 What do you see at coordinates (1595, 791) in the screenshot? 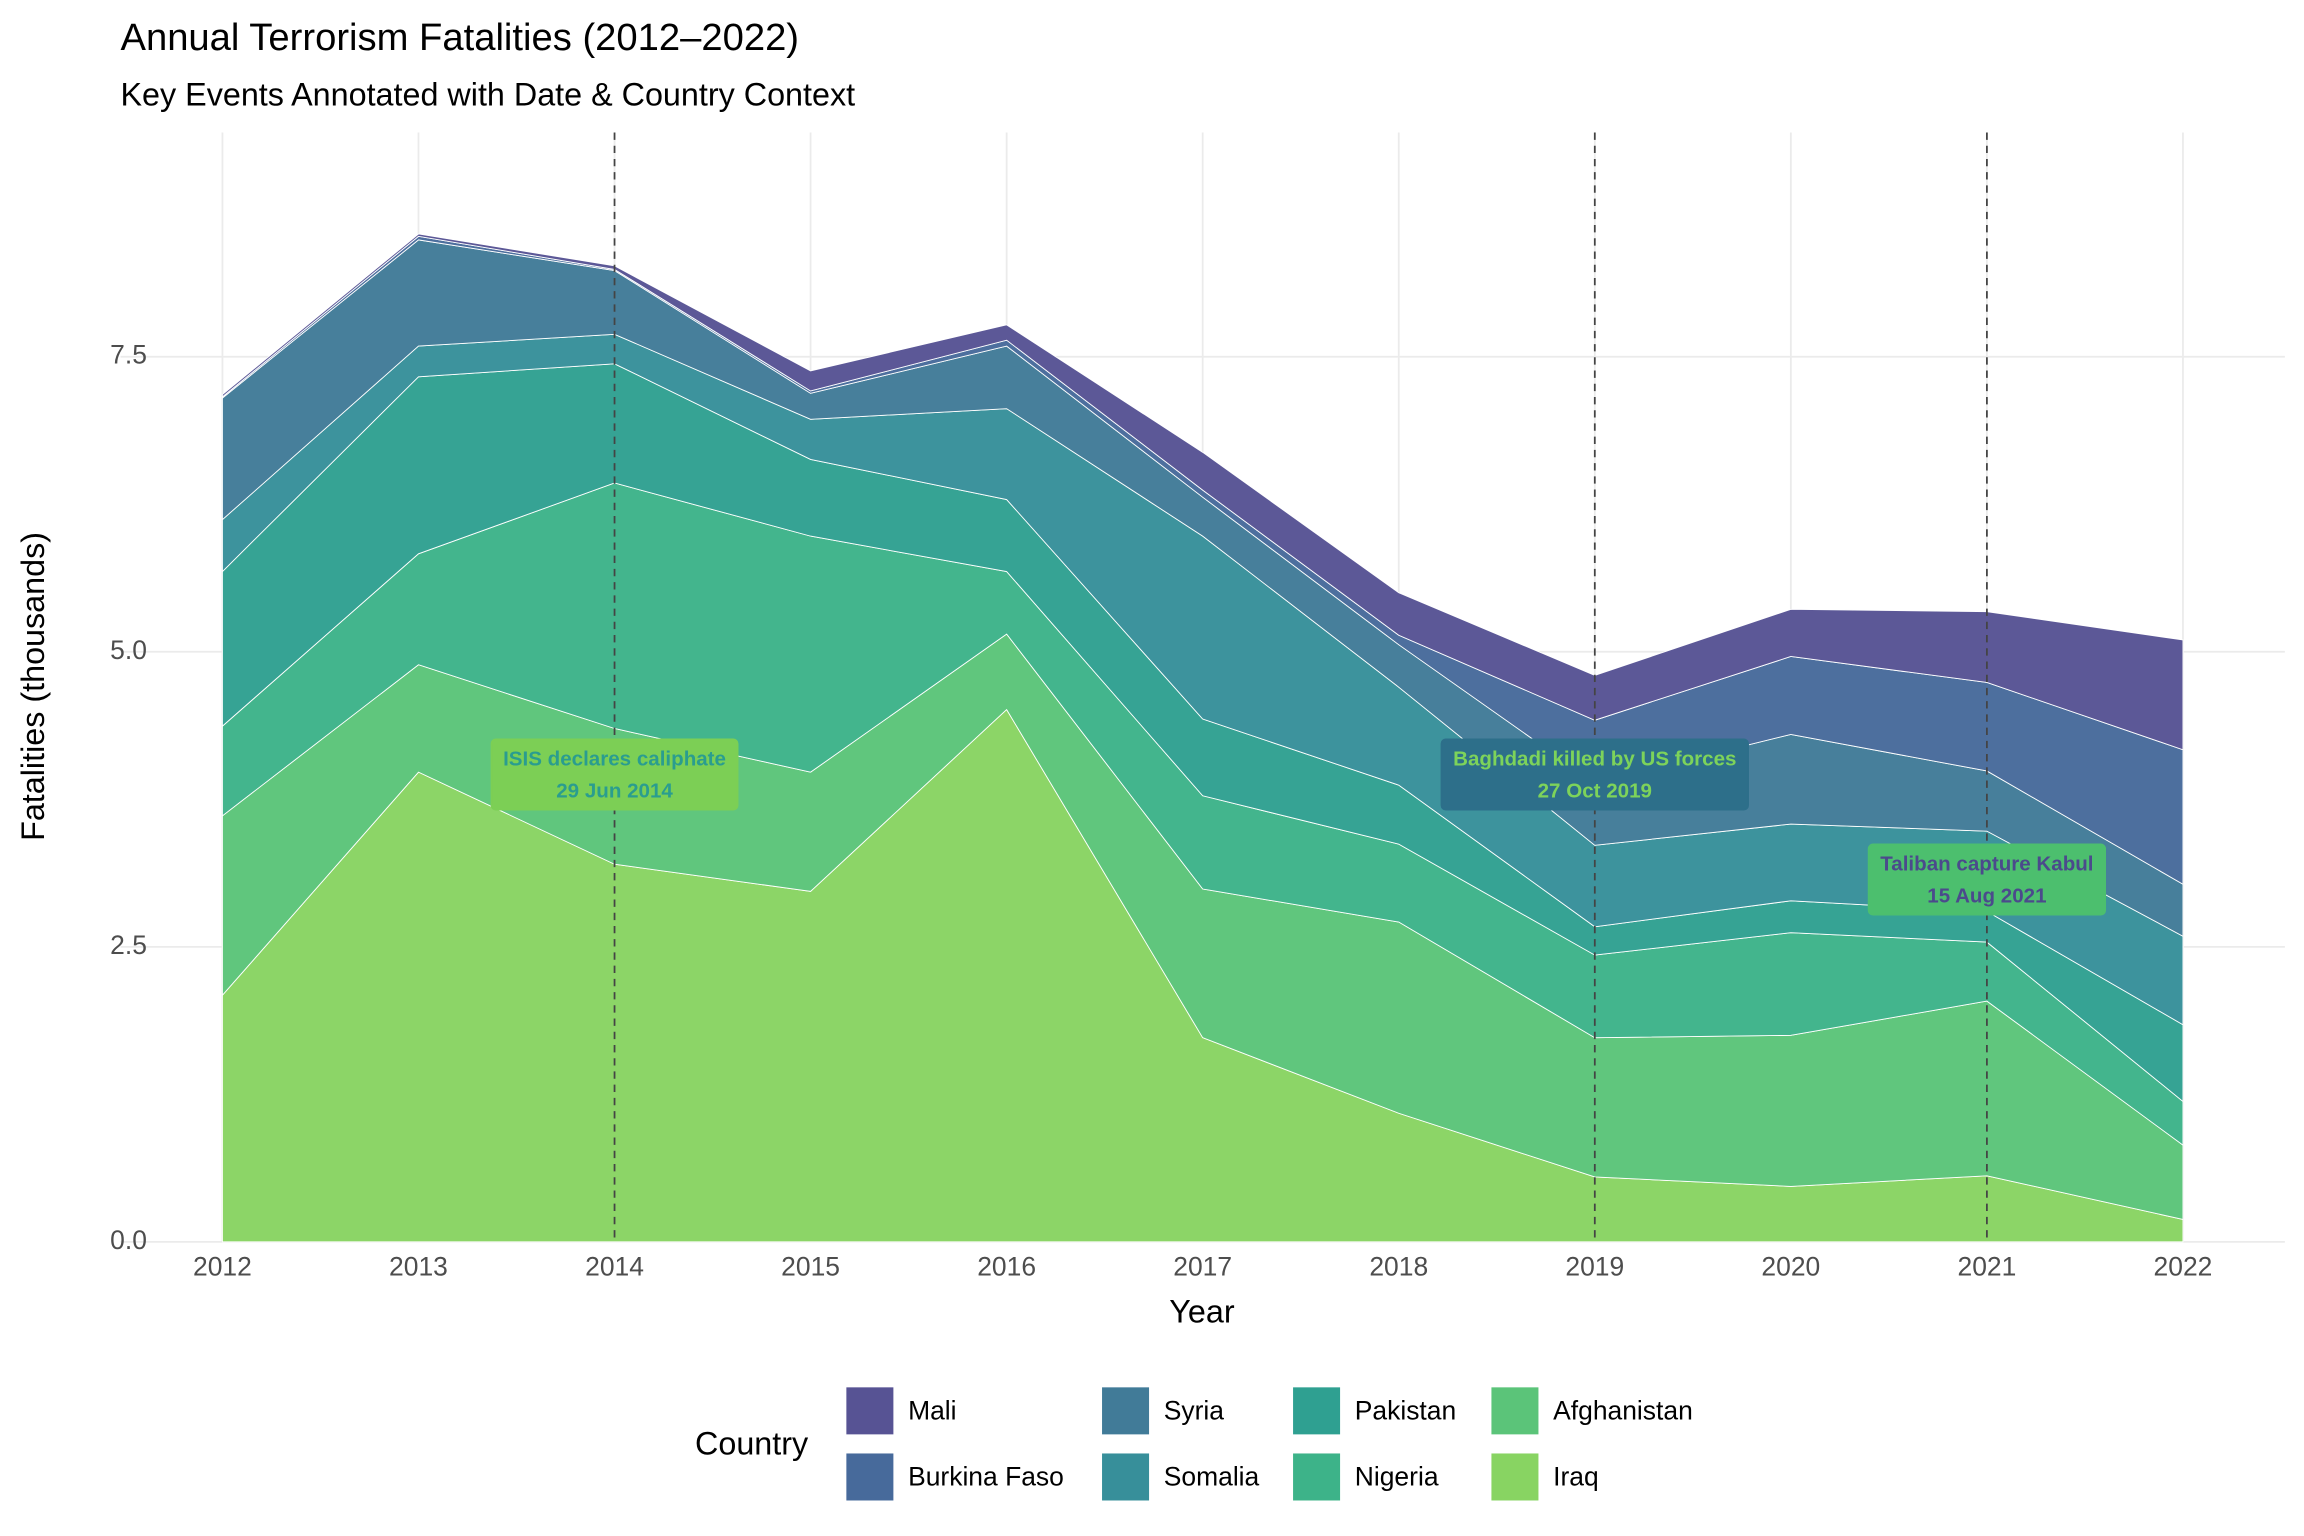
I see `annotation-date: 27 Oct 2019` at bounding box center [1595, 791].